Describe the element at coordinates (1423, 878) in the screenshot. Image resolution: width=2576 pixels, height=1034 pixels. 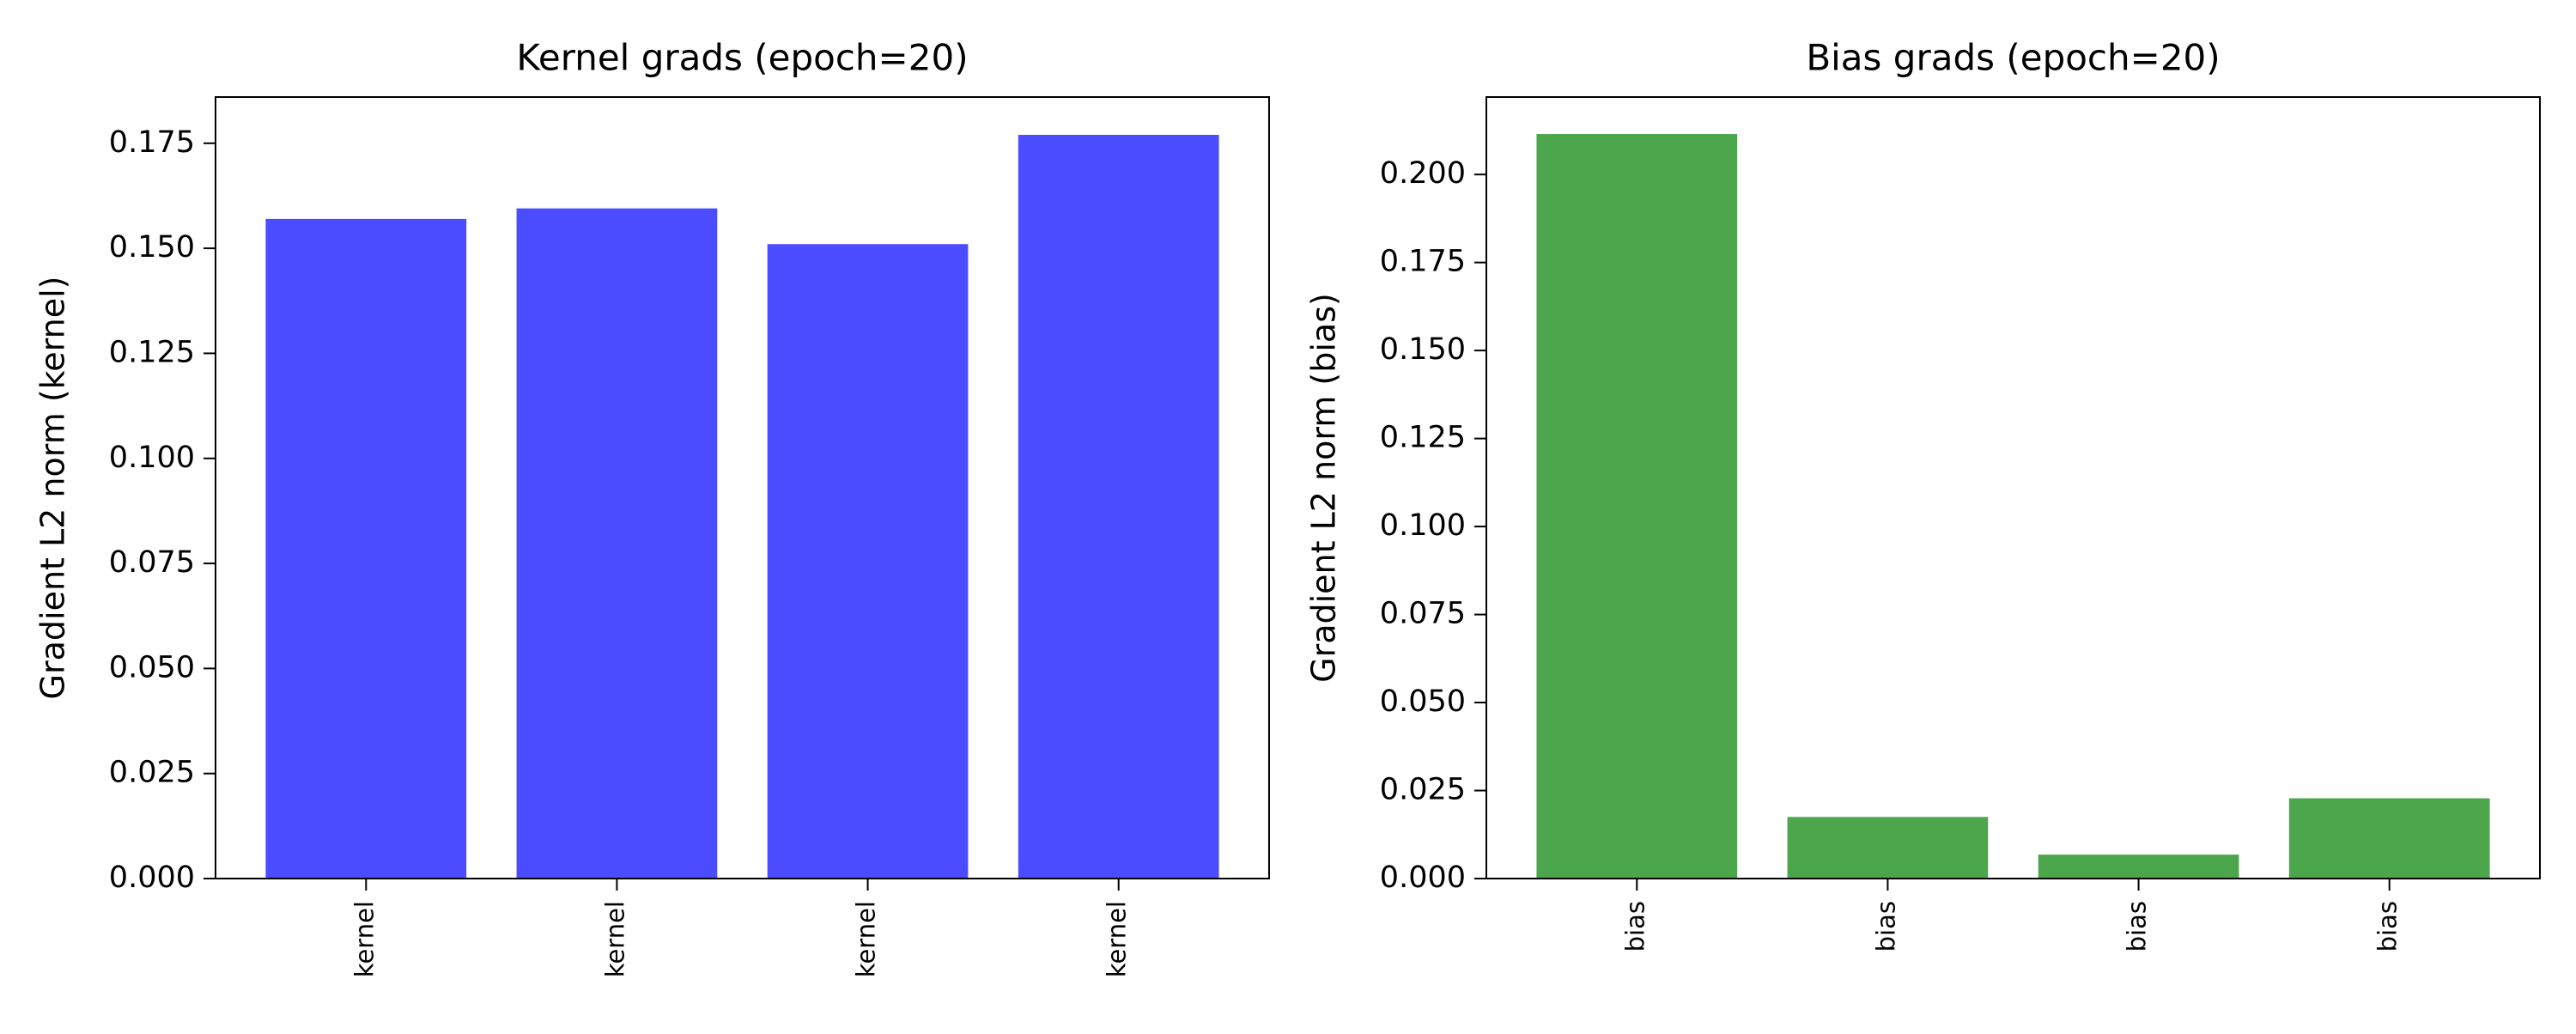
I see `bias-ytick-label-0: 0.000` at that location.